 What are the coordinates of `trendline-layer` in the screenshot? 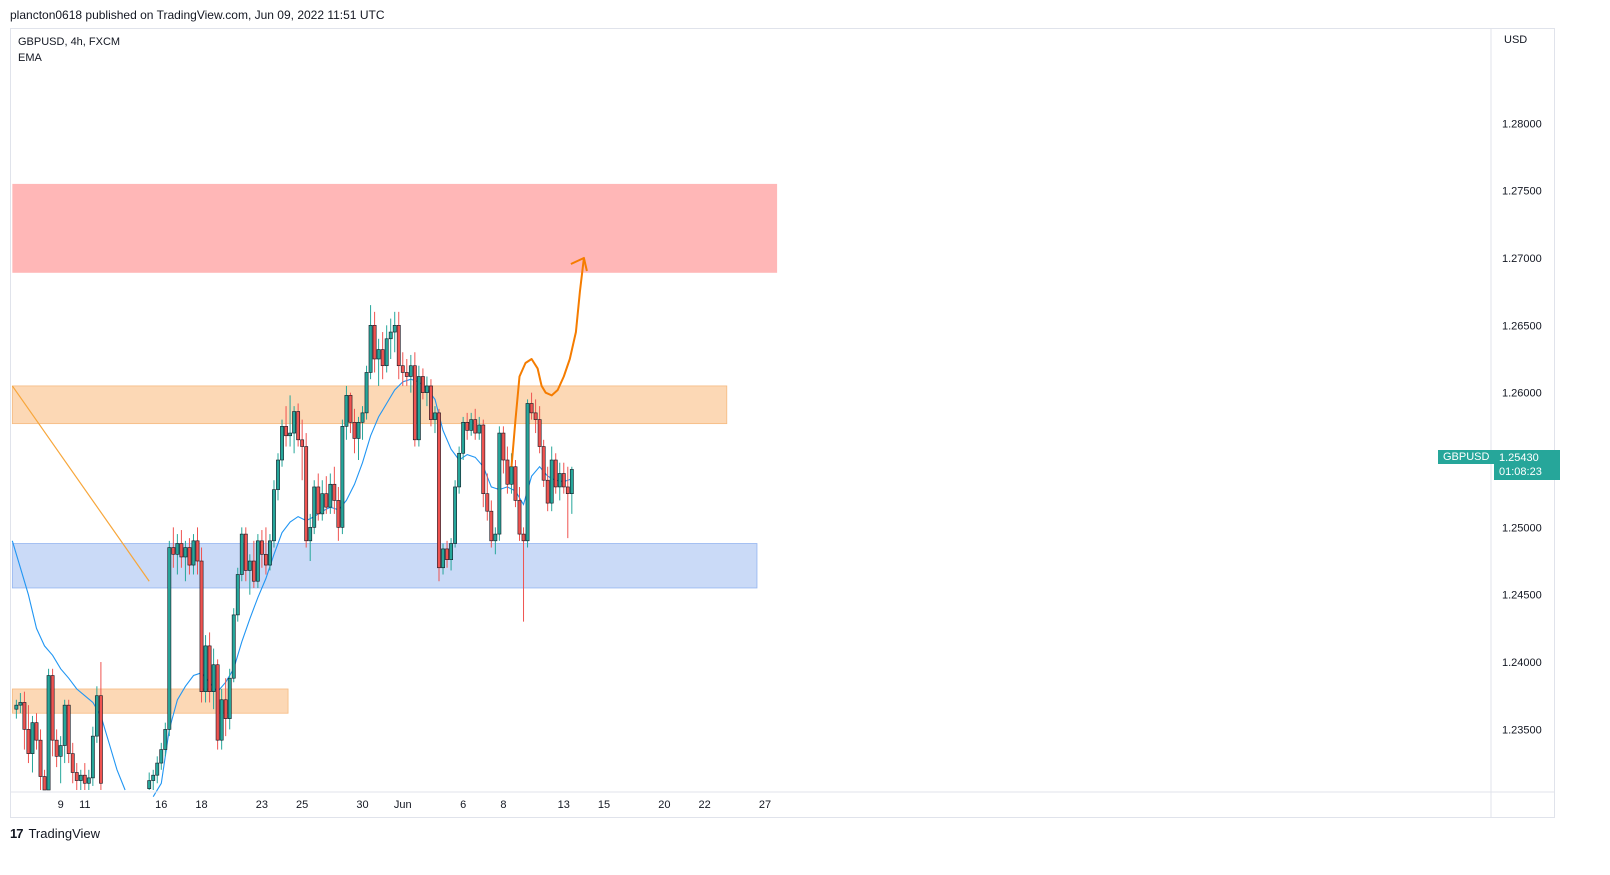 It's located at (80, 483).